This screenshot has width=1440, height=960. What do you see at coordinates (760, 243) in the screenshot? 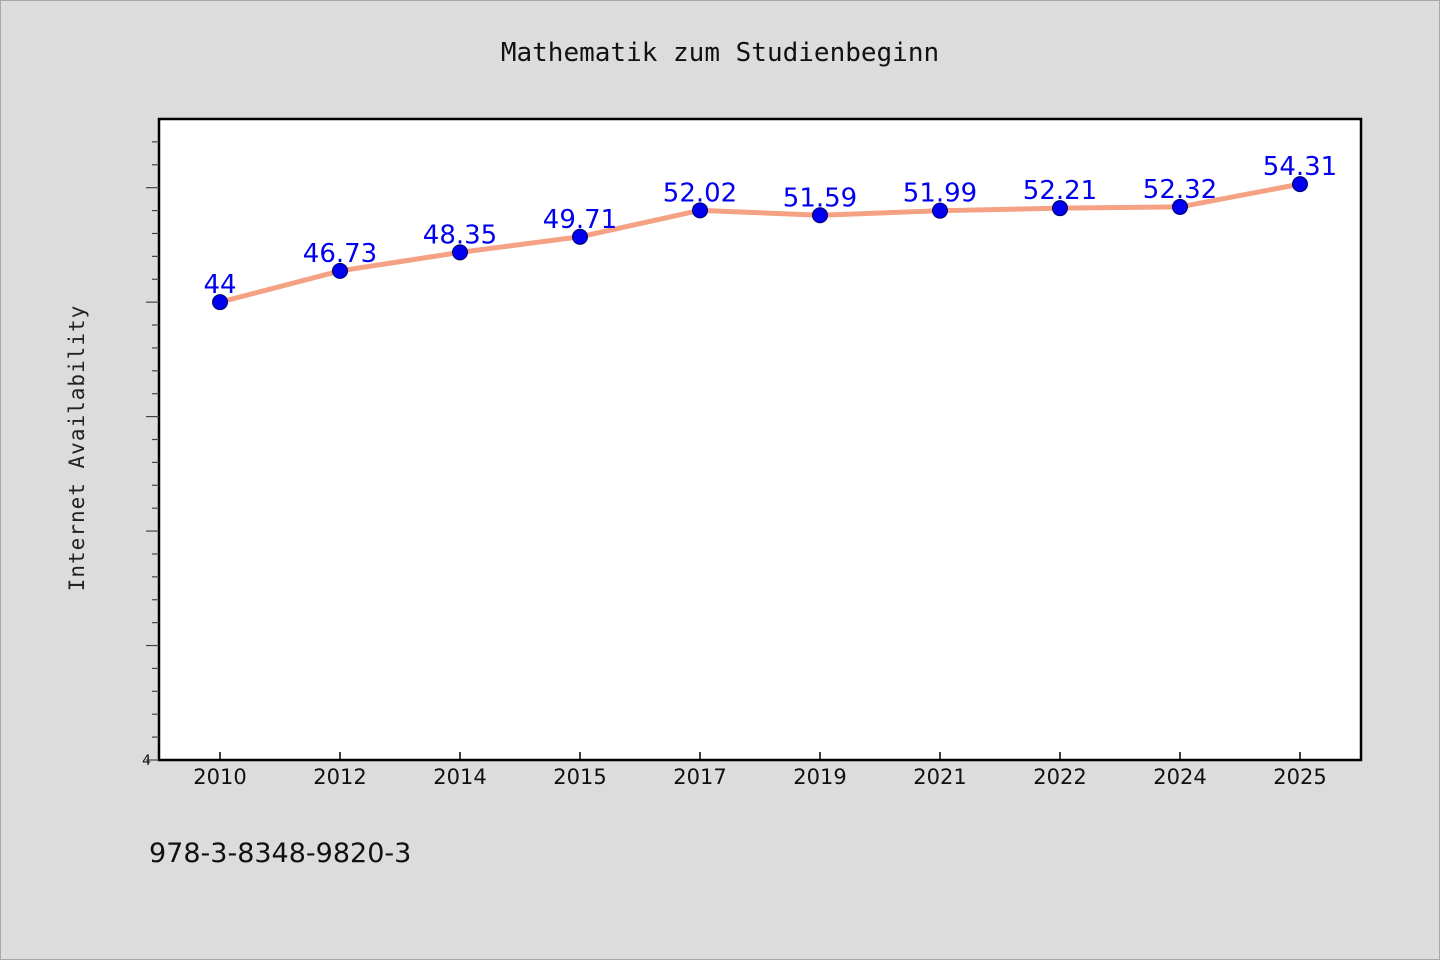
I see `series-line` at bounding box center [760, 243].